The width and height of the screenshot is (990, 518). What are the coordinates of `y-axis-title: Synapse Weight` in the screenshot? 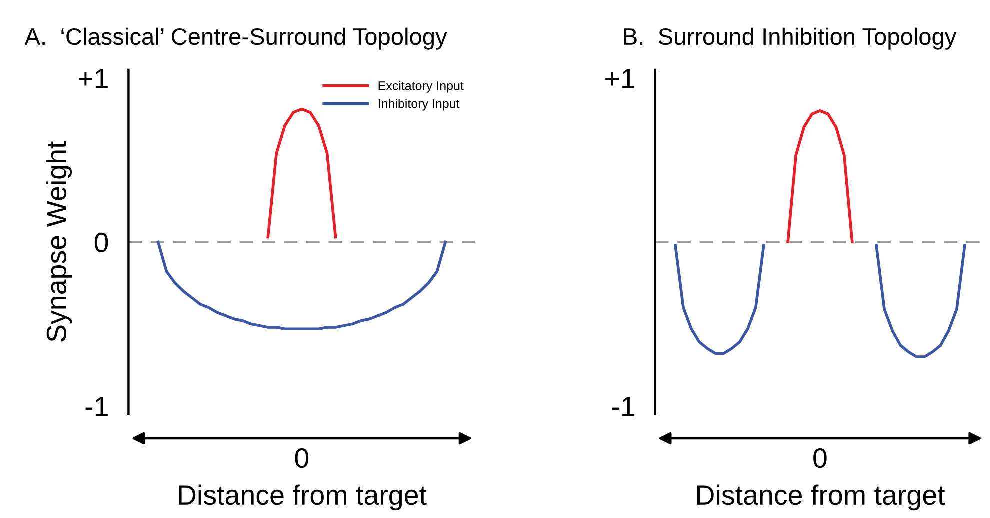 It's located at (59, 241).